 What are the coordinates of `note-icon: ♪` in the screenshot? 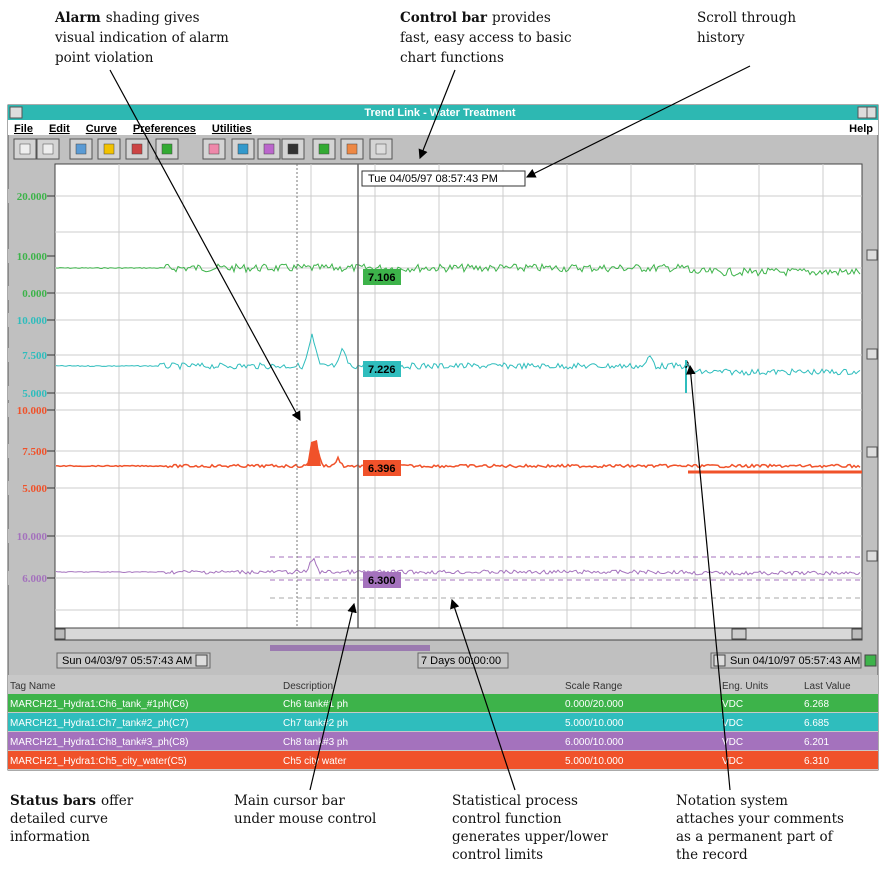 It's located at (687, 363).